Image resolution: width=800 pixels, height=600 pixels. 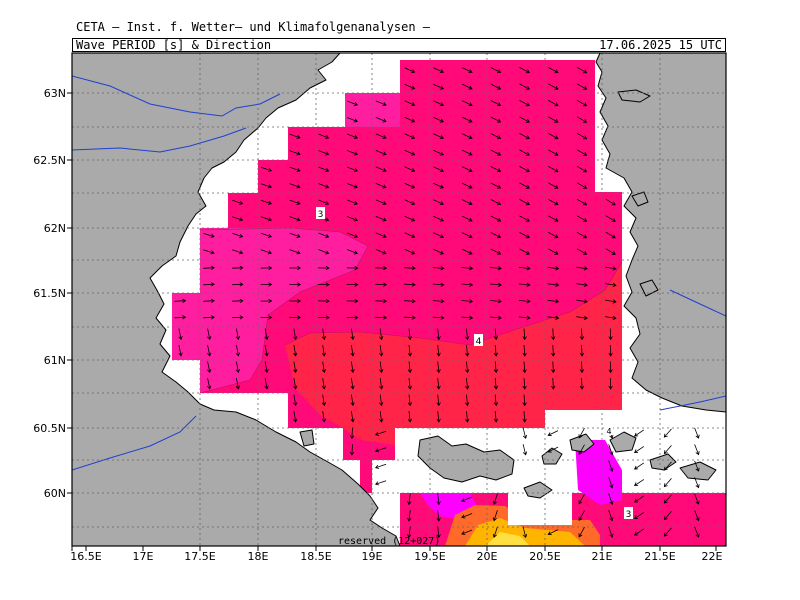 What do you see at coordinates (85, 556) in the screenshot?
I see `lon-label: 16.5E` at bounding box center [85, 556].